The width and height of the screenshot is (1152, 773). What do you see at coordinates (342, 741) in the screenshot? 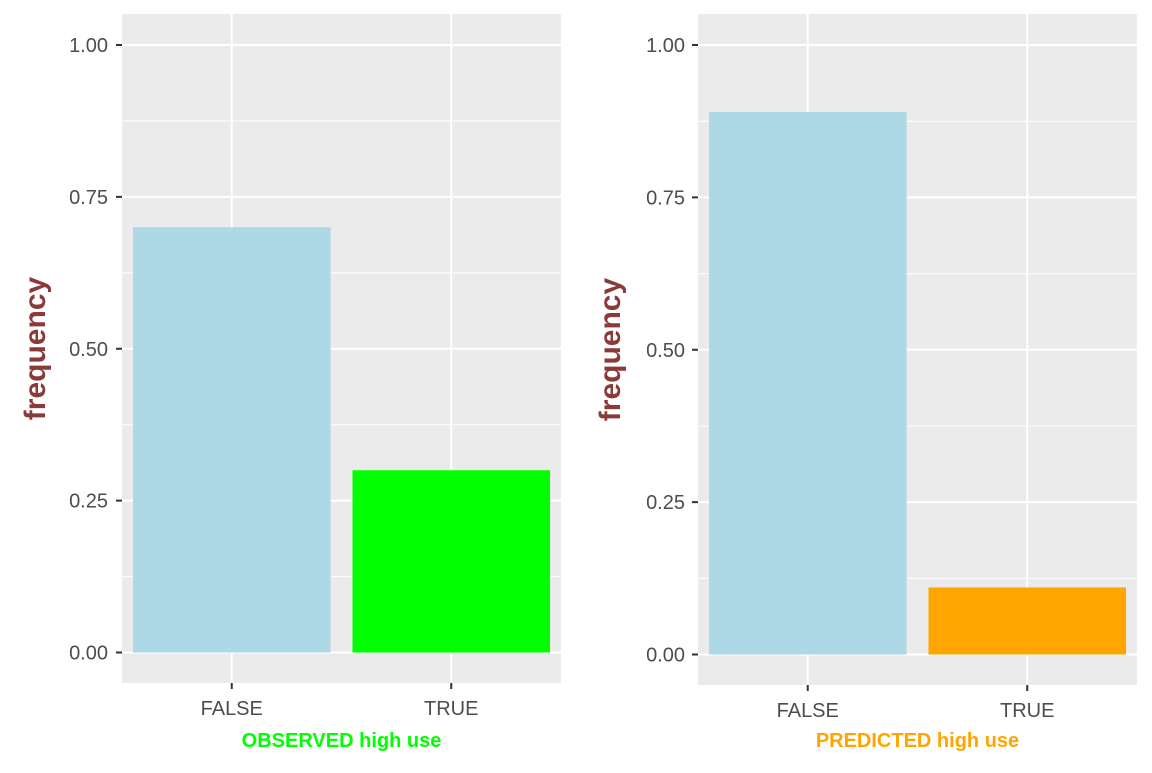
I see `x-axis-title: OBSERVED high use` at bounding box center [342, 741].